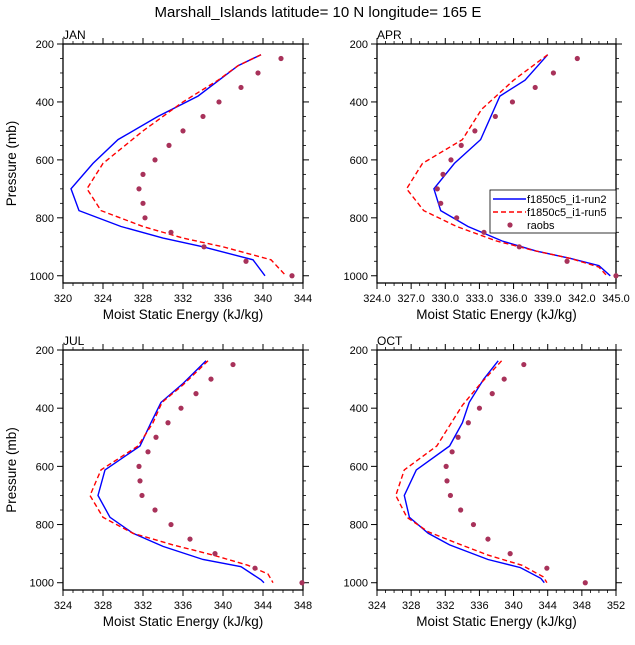  Describe the element at coordinates (63, 299) in the screenshot. I see `x-tick-label: 320` at that location.